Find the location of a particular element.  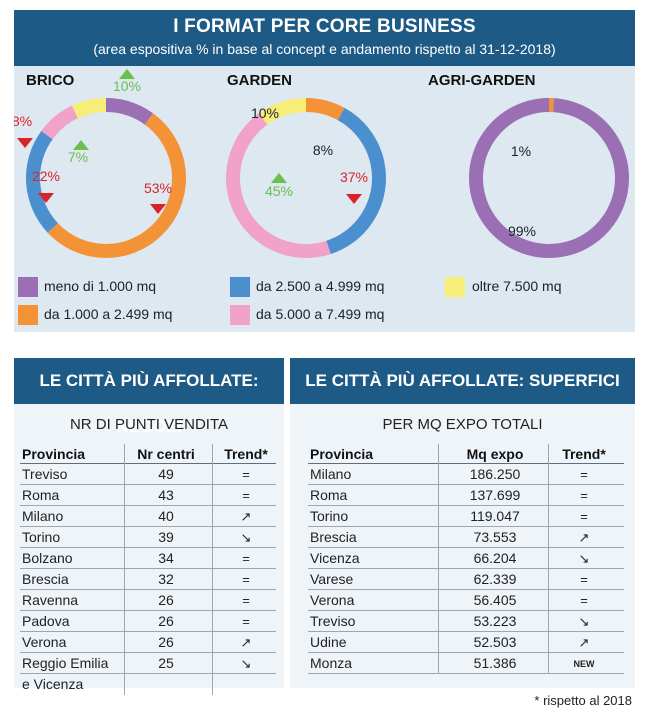

negozi-col-provincia: Provincia is located at coordinates (54, 454).